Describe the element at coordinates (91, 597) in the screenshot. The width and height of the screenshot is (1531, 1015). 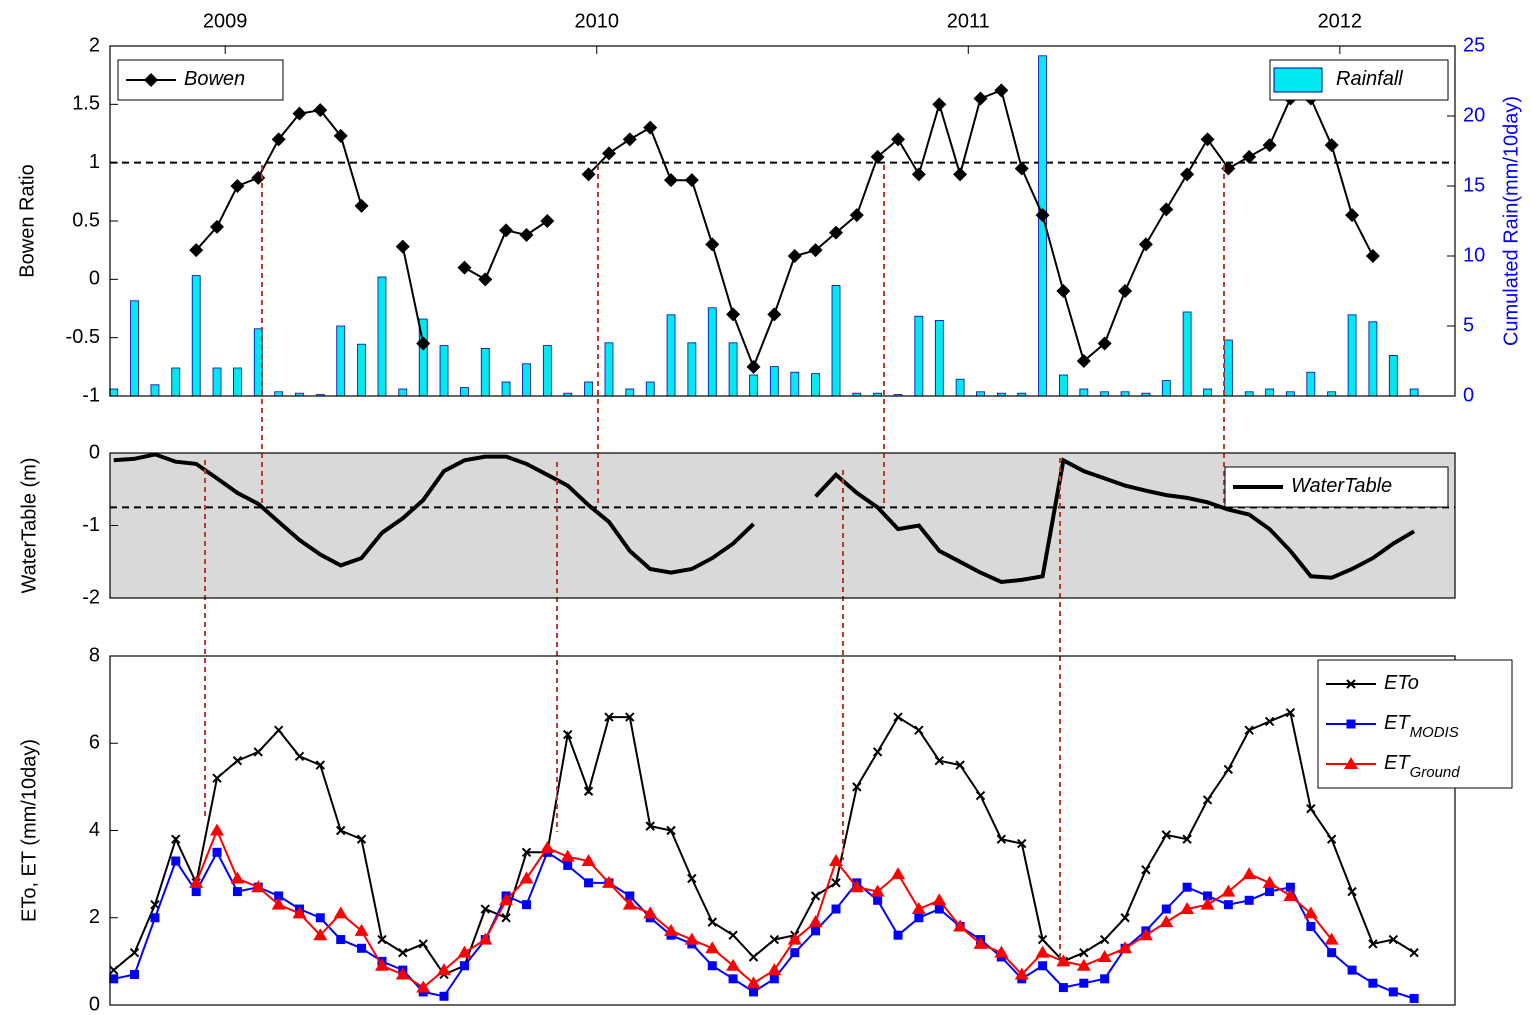
I see `y-tick-label: -2` at that location.